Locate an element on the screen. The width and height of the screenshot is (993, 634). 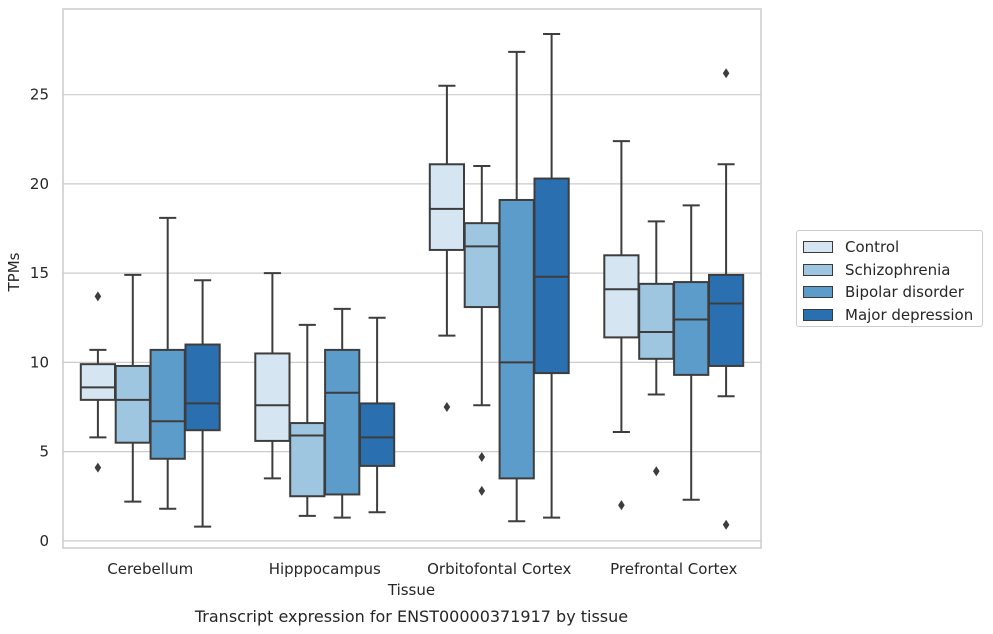
legend-item-bipolar-disorder: Bipolar disorder is located at coordinates (892, 292).